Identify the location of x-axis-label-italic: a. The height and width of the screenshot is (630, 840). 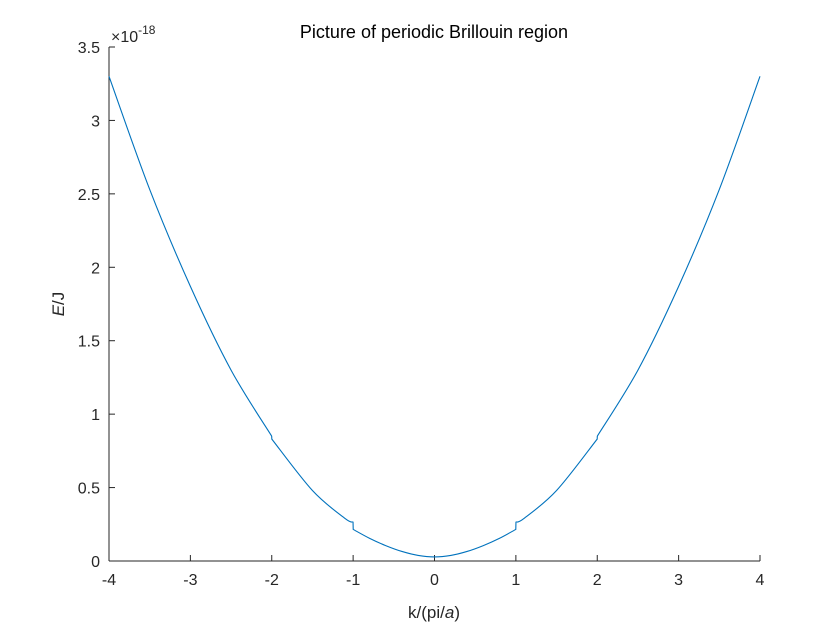
(449, 612).